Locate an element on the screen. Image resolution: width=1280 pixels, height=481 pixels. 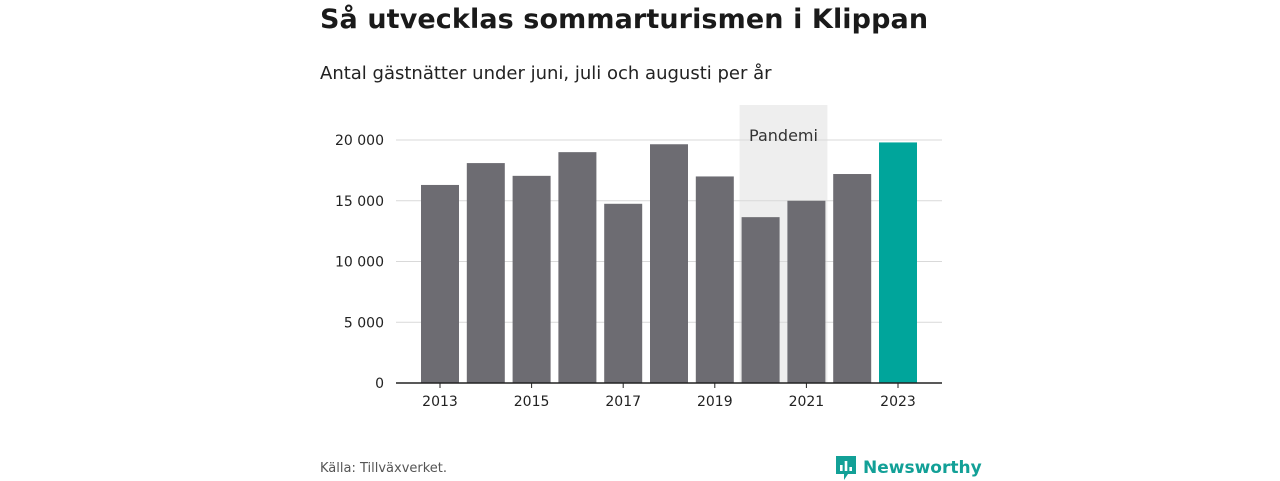
bar-2014 is located at coordinates (485, 273).